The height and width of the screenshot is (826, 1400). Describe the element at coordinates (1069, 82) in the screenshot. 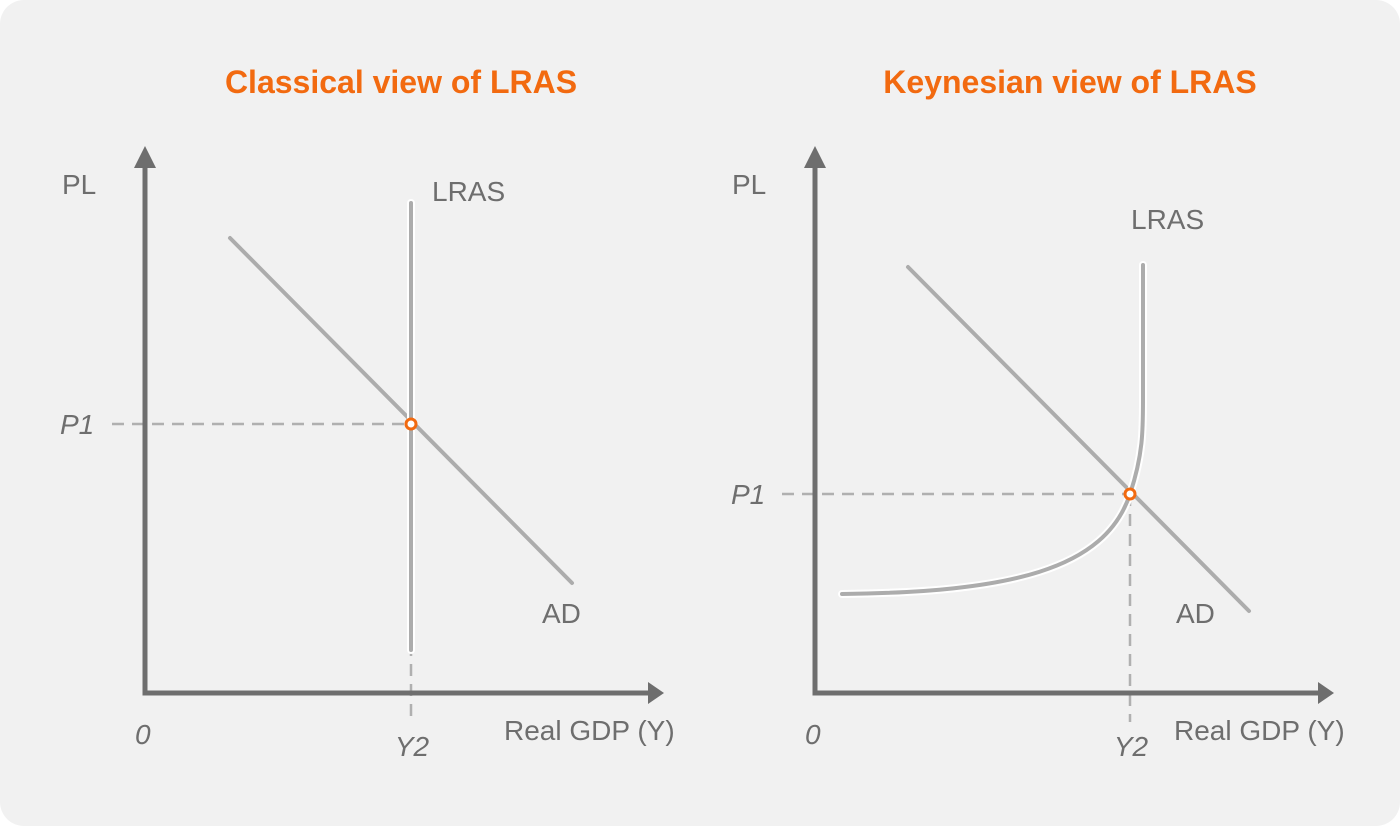

I see `panel-title: Keynesian view of LRAS` at that location.